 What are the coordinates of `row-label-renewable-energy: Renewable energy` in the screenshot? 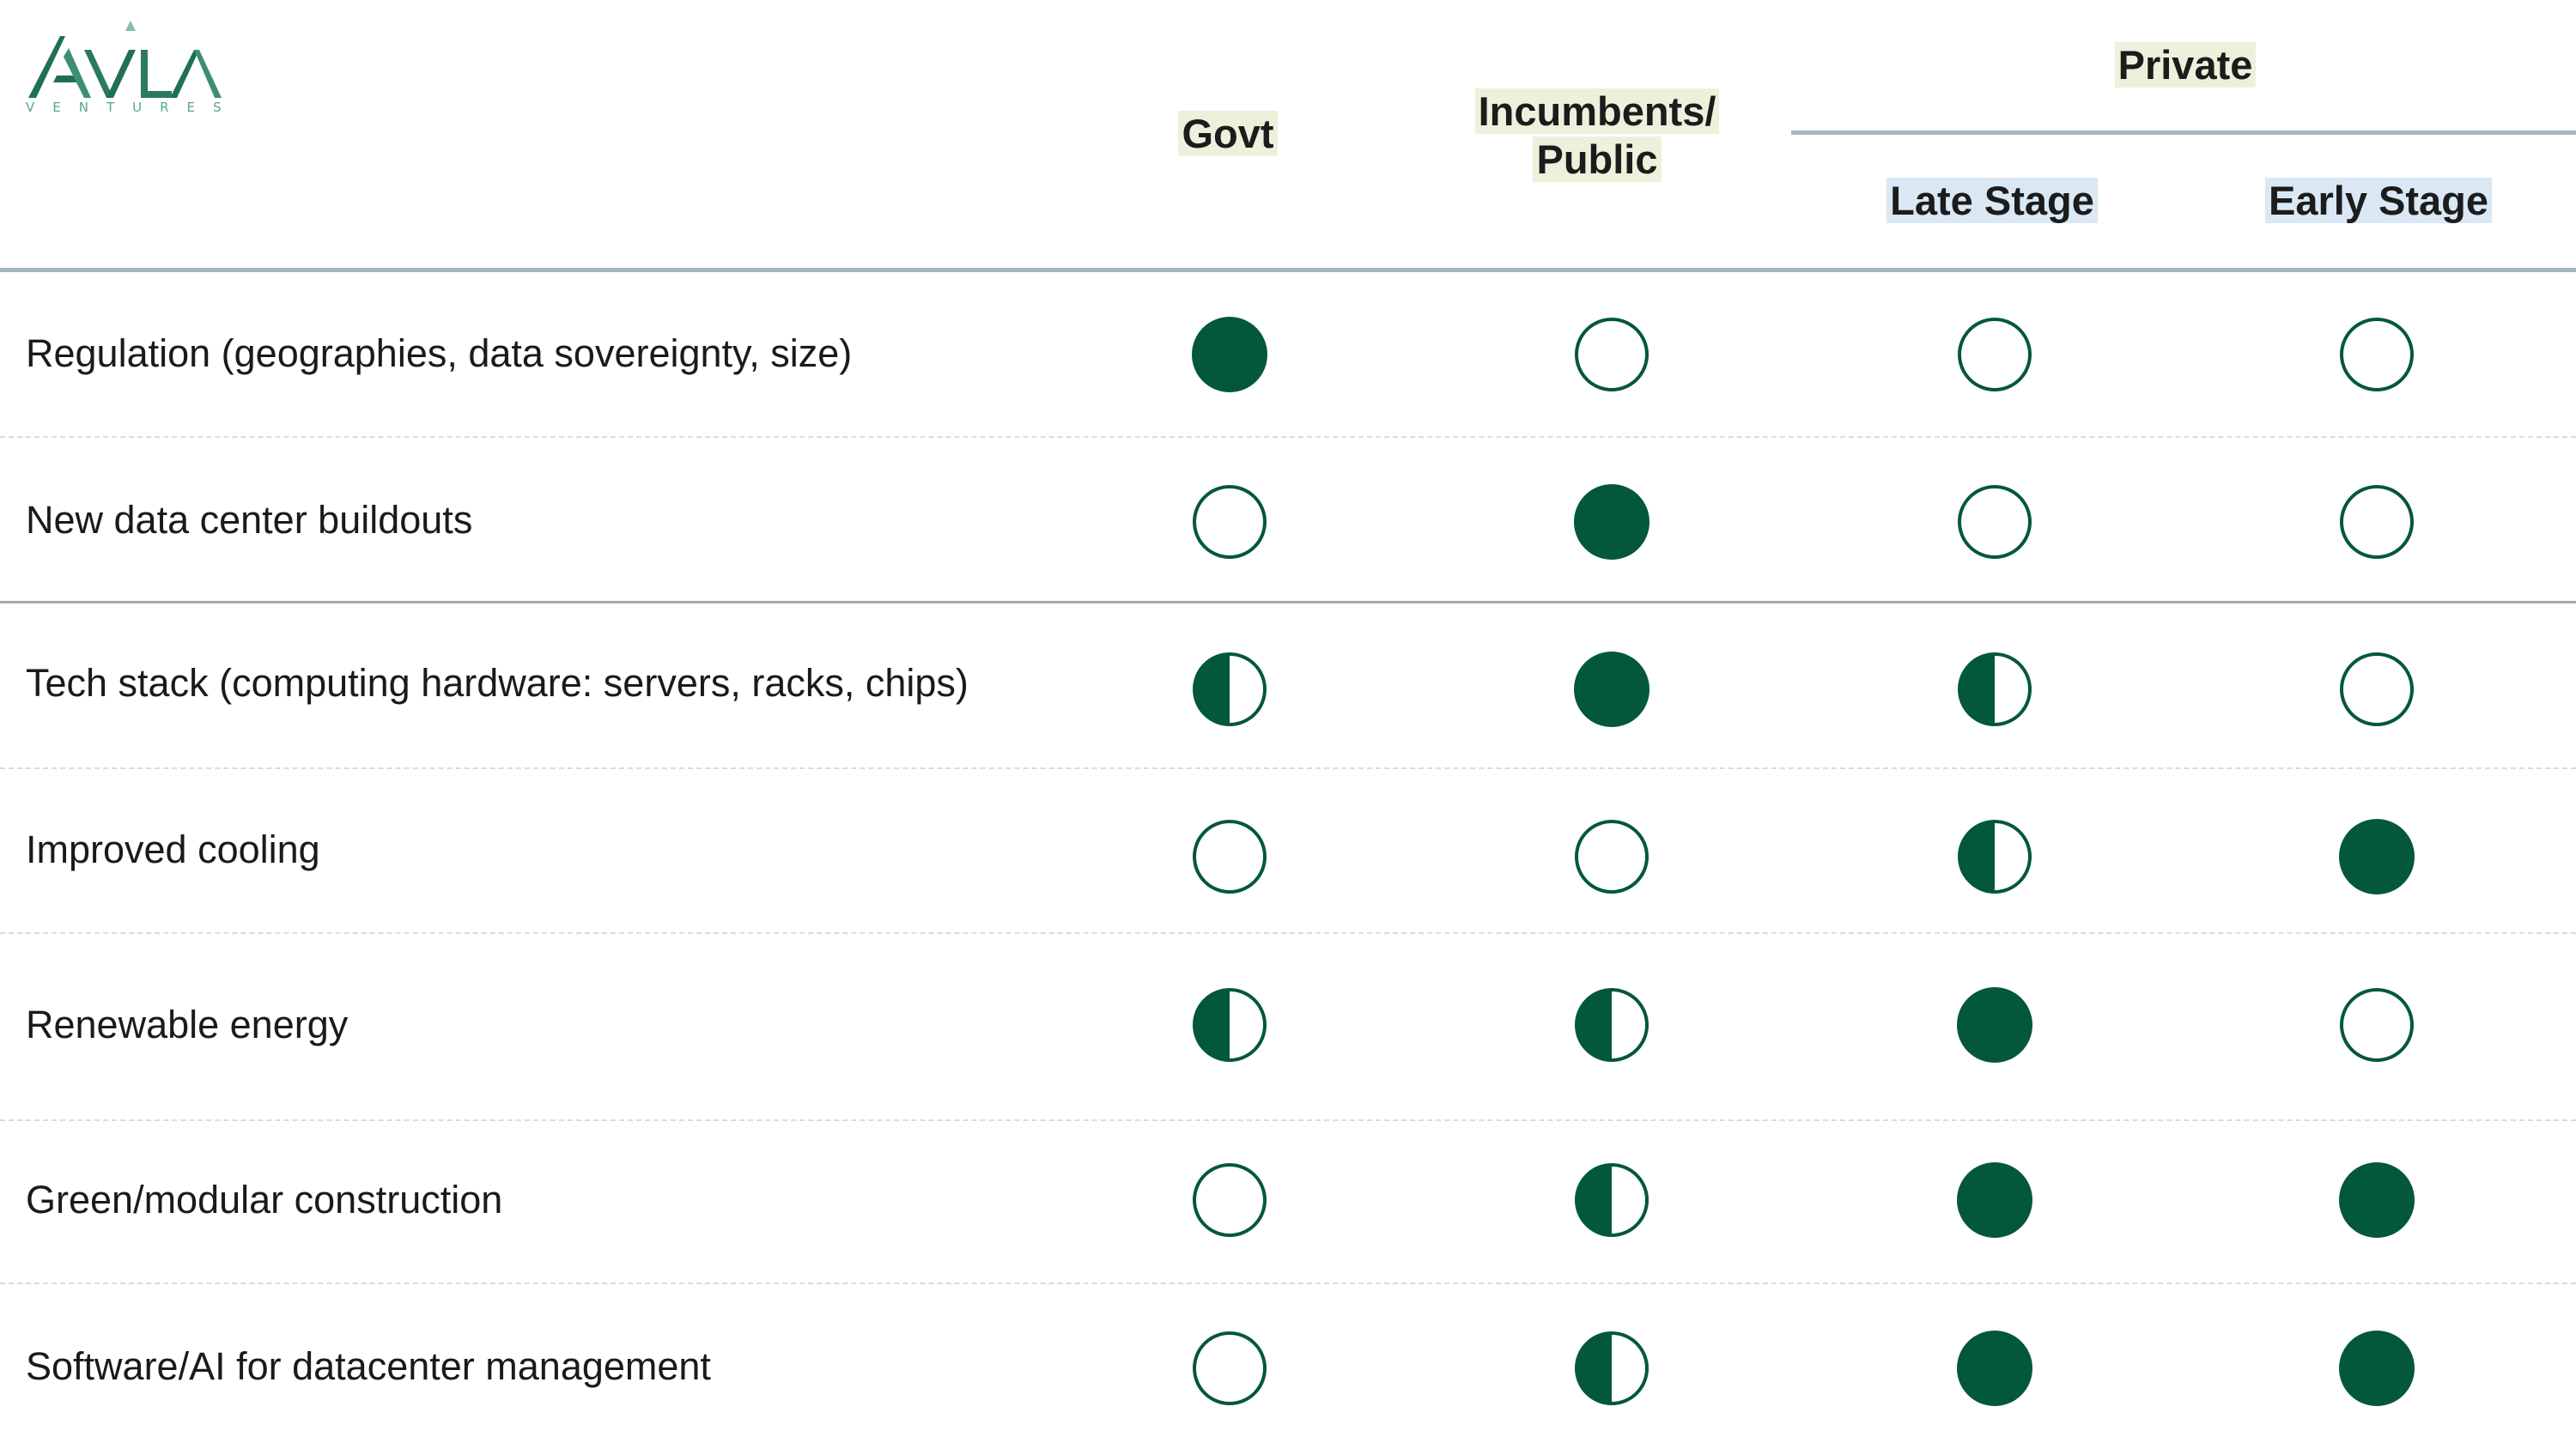 It's located at (187, 1024).